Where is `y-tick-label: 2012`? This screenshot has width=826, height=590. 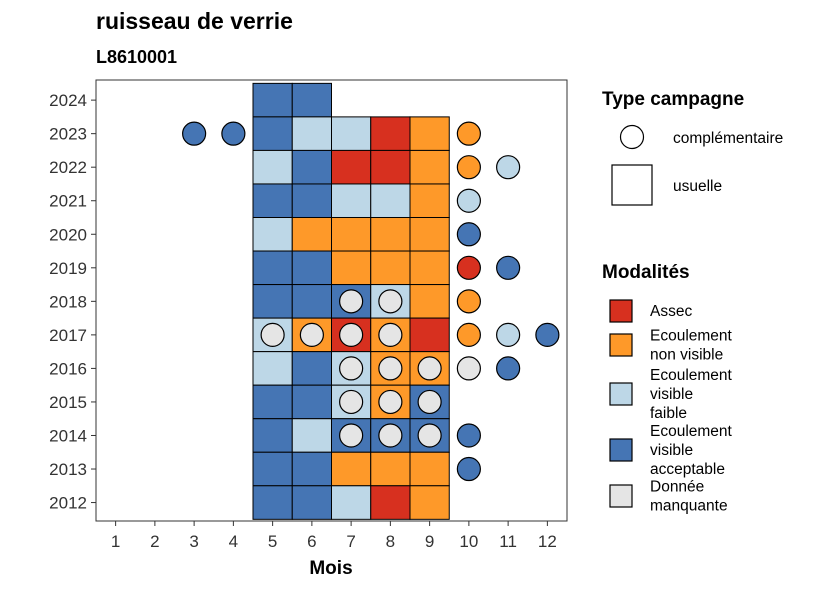 y-tick-label: 2012 is located at coordinates (68, 503).